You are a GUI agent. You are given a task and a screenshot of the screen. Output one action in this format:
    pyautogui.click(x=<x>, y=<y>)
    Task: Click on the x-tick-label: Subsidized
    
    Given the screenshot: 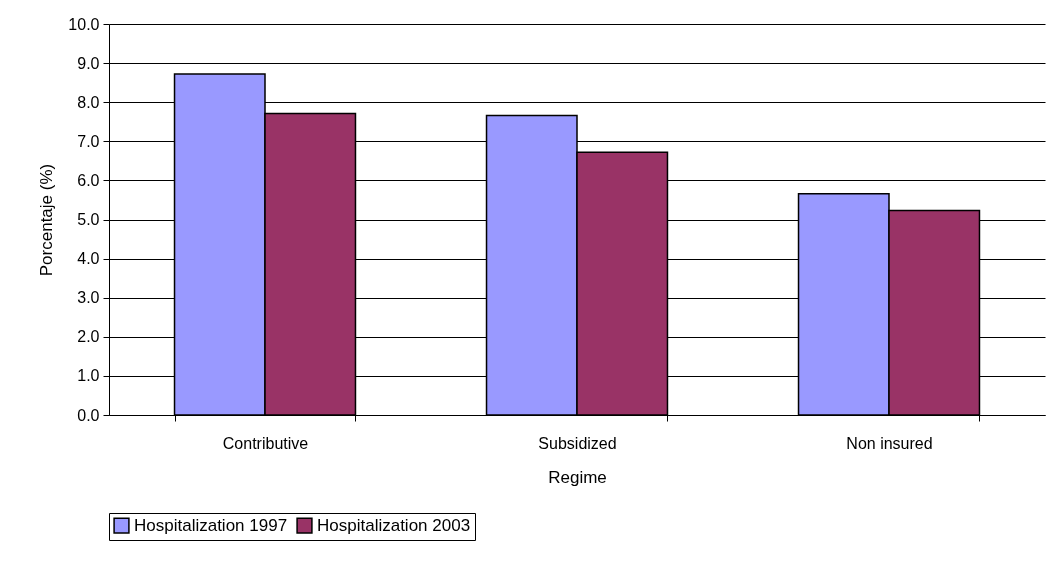 What is the action you would take?
    pyautogui.click(x=577, y=443)
    